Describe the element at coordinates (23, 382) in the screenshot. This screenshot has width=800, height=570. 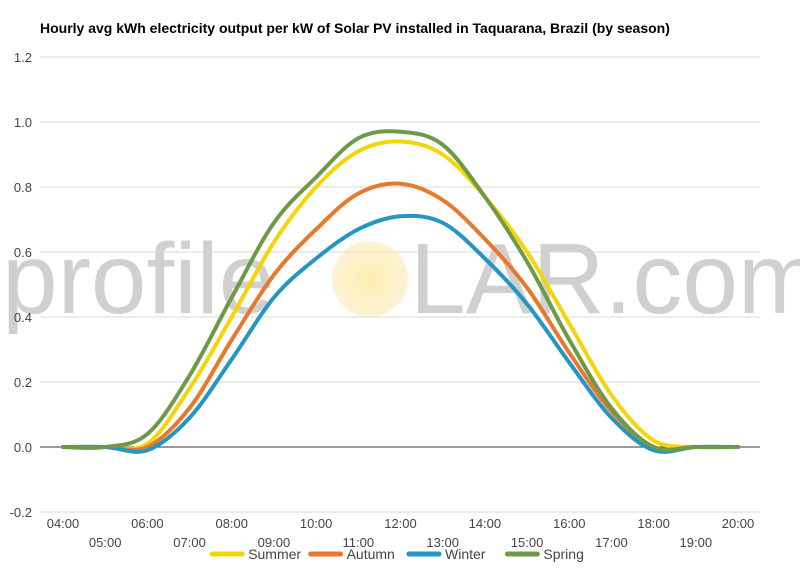
I see `y-tick-label: 0.2` at that location.